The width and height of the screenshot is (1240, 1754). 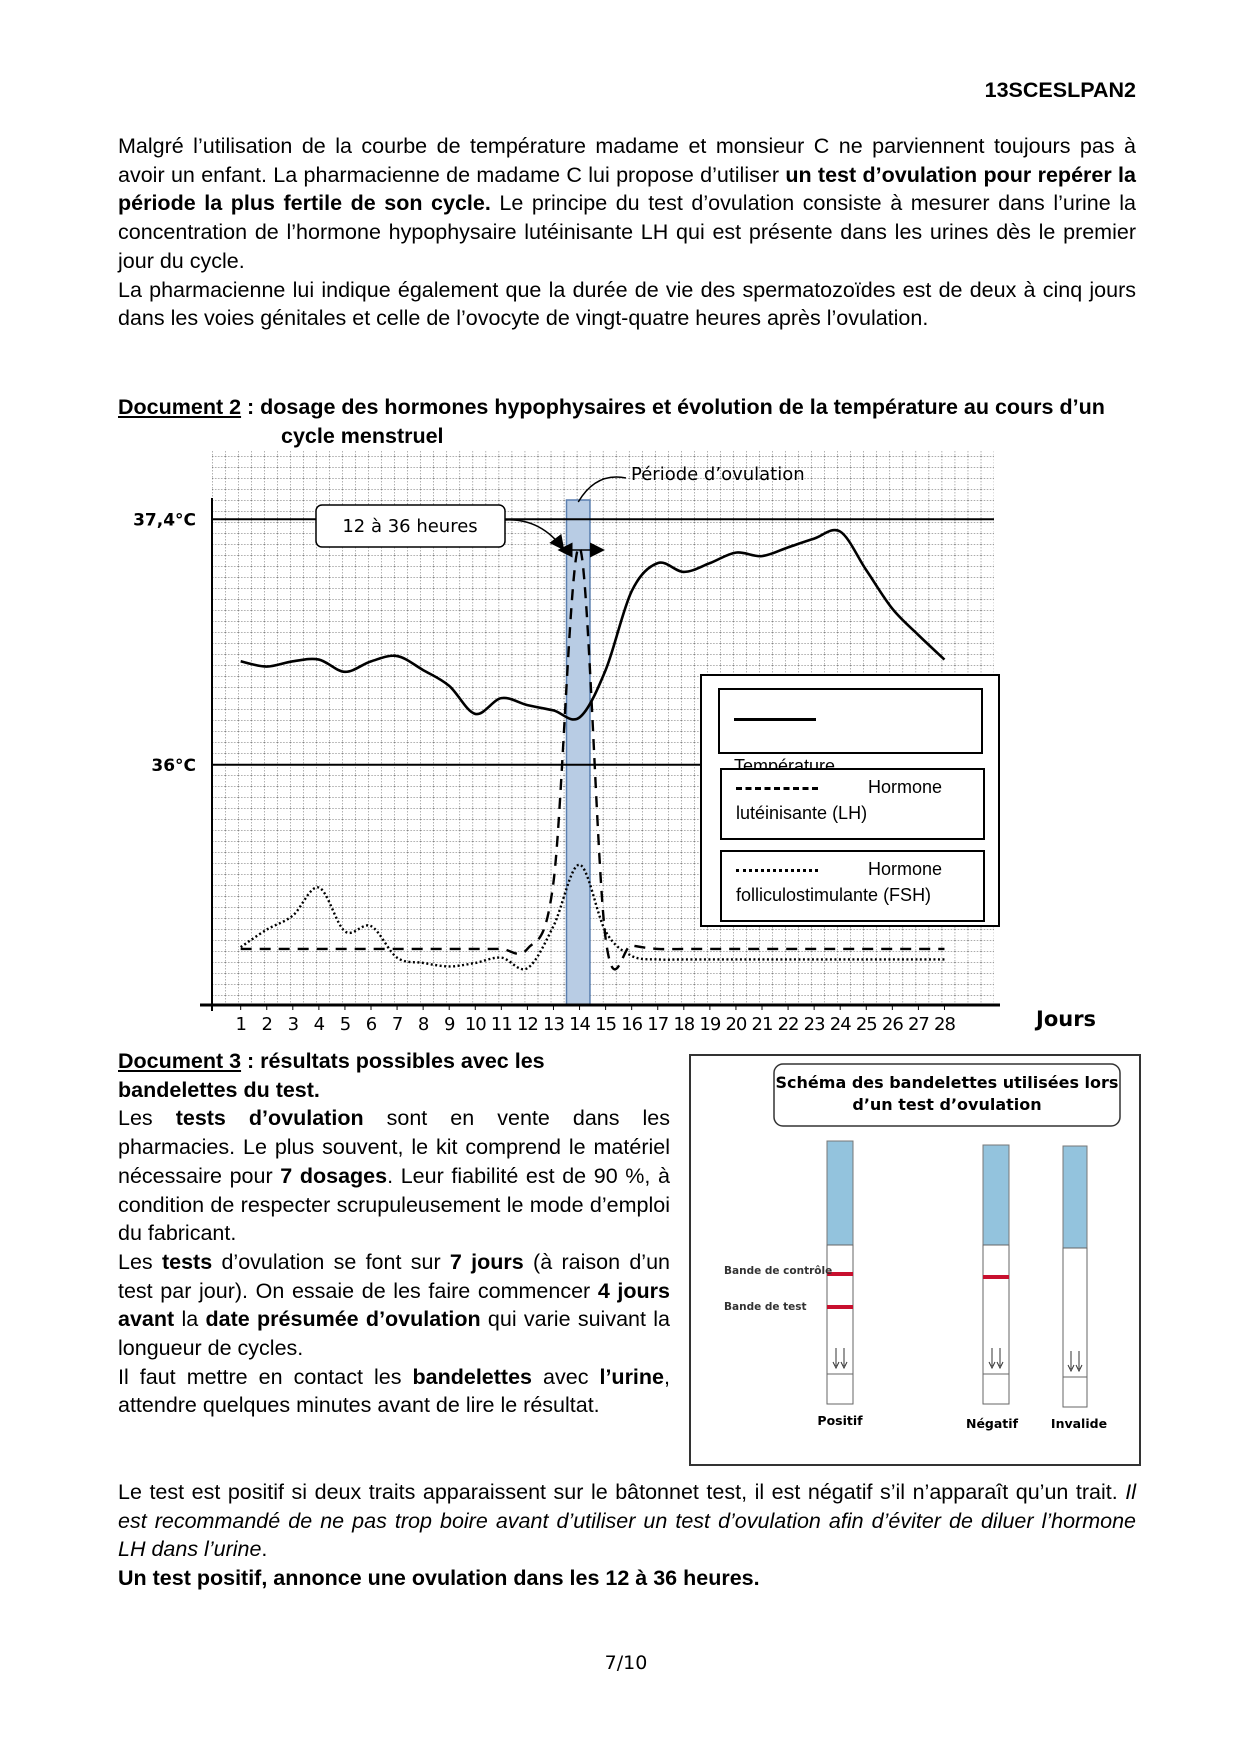 What do you see at coordinates (343, 1319) in the screenshot?
I see `text-run: date présumée d’ovulation` at bounding box center [343, 1319].